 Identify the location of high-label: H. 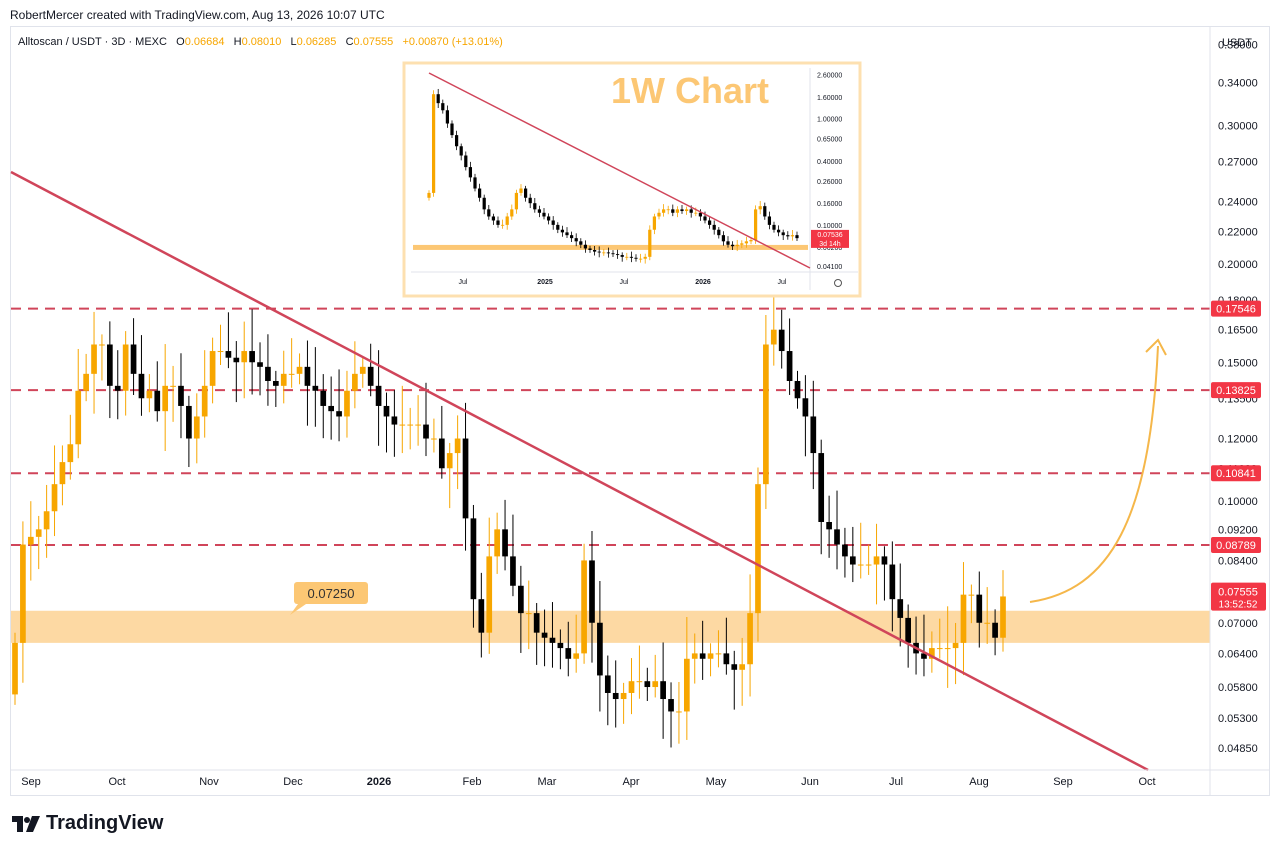
(237, 42).